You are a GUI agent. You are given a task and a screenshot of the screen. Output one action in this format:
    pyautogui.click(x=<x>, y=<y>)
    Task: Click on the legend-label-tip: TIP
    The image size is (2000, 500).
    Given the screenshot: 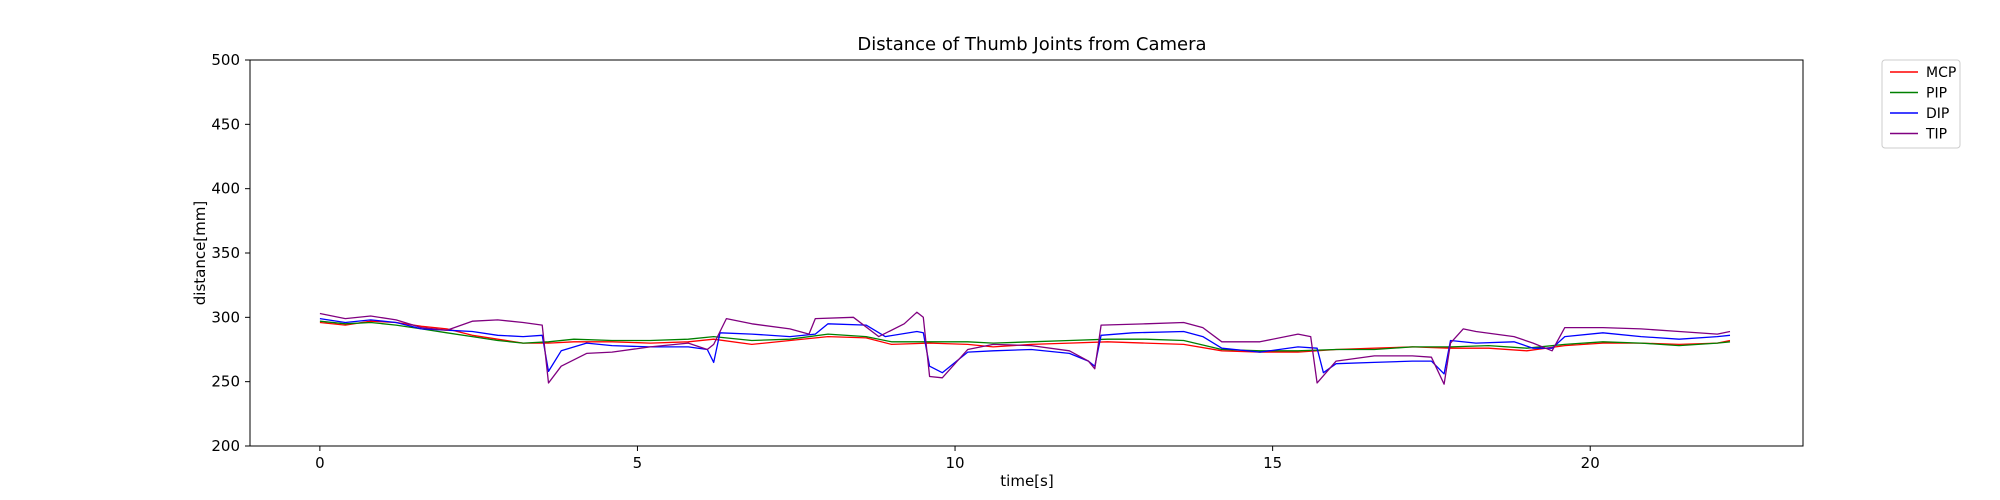 What is the action you would take?
    pyautogui.click(x=1936, y=135)
    